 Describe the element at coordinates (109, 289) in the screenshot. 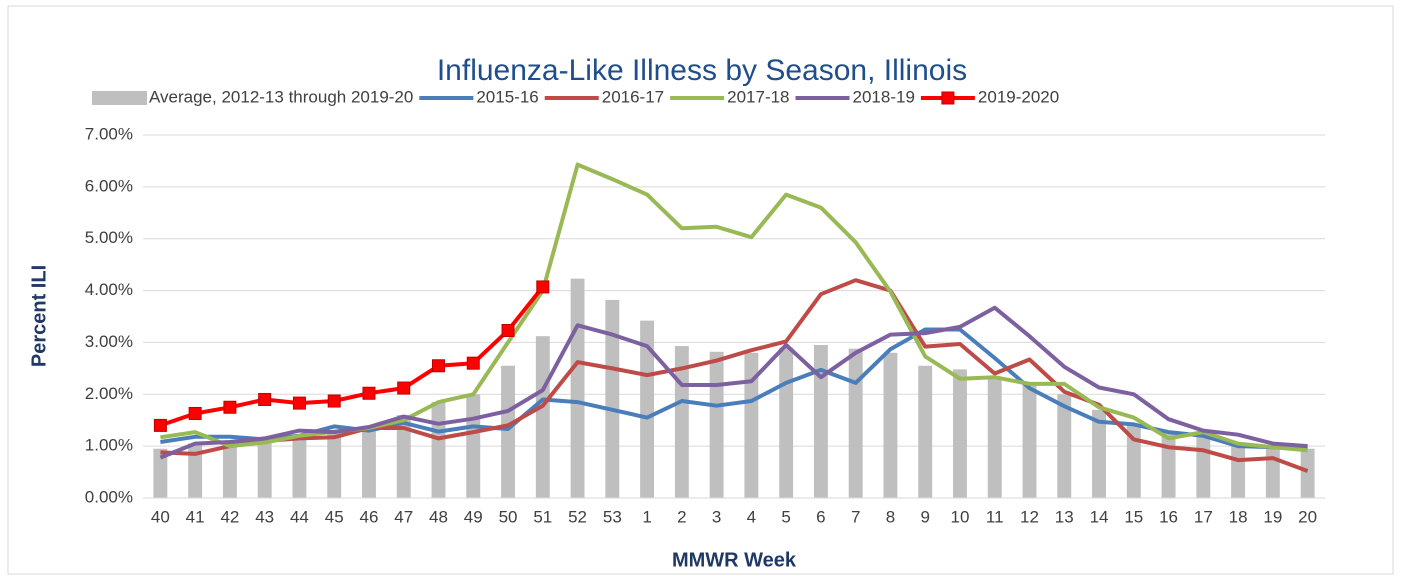

I see `y-tick-label: 4.00%` at that location.